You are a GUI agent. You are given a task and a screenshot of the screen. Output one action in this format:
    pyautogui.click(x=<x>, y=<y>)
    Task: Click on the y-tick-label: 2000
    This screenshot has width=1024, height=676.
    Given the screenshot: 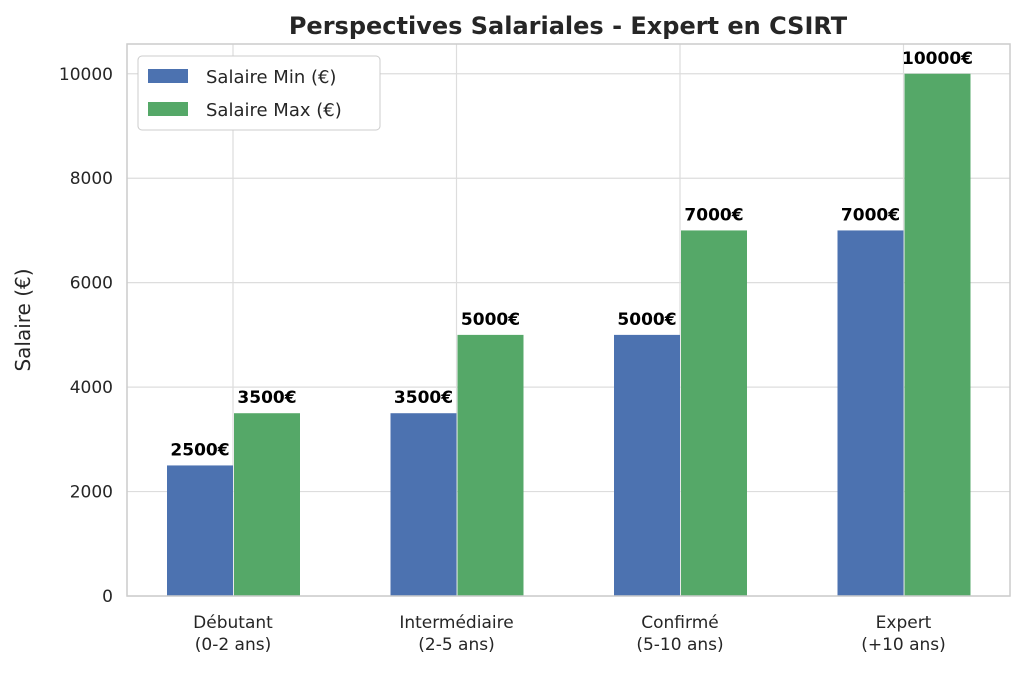 What is the action you would take?
    pyautogui.click(x=91, y=493)
    